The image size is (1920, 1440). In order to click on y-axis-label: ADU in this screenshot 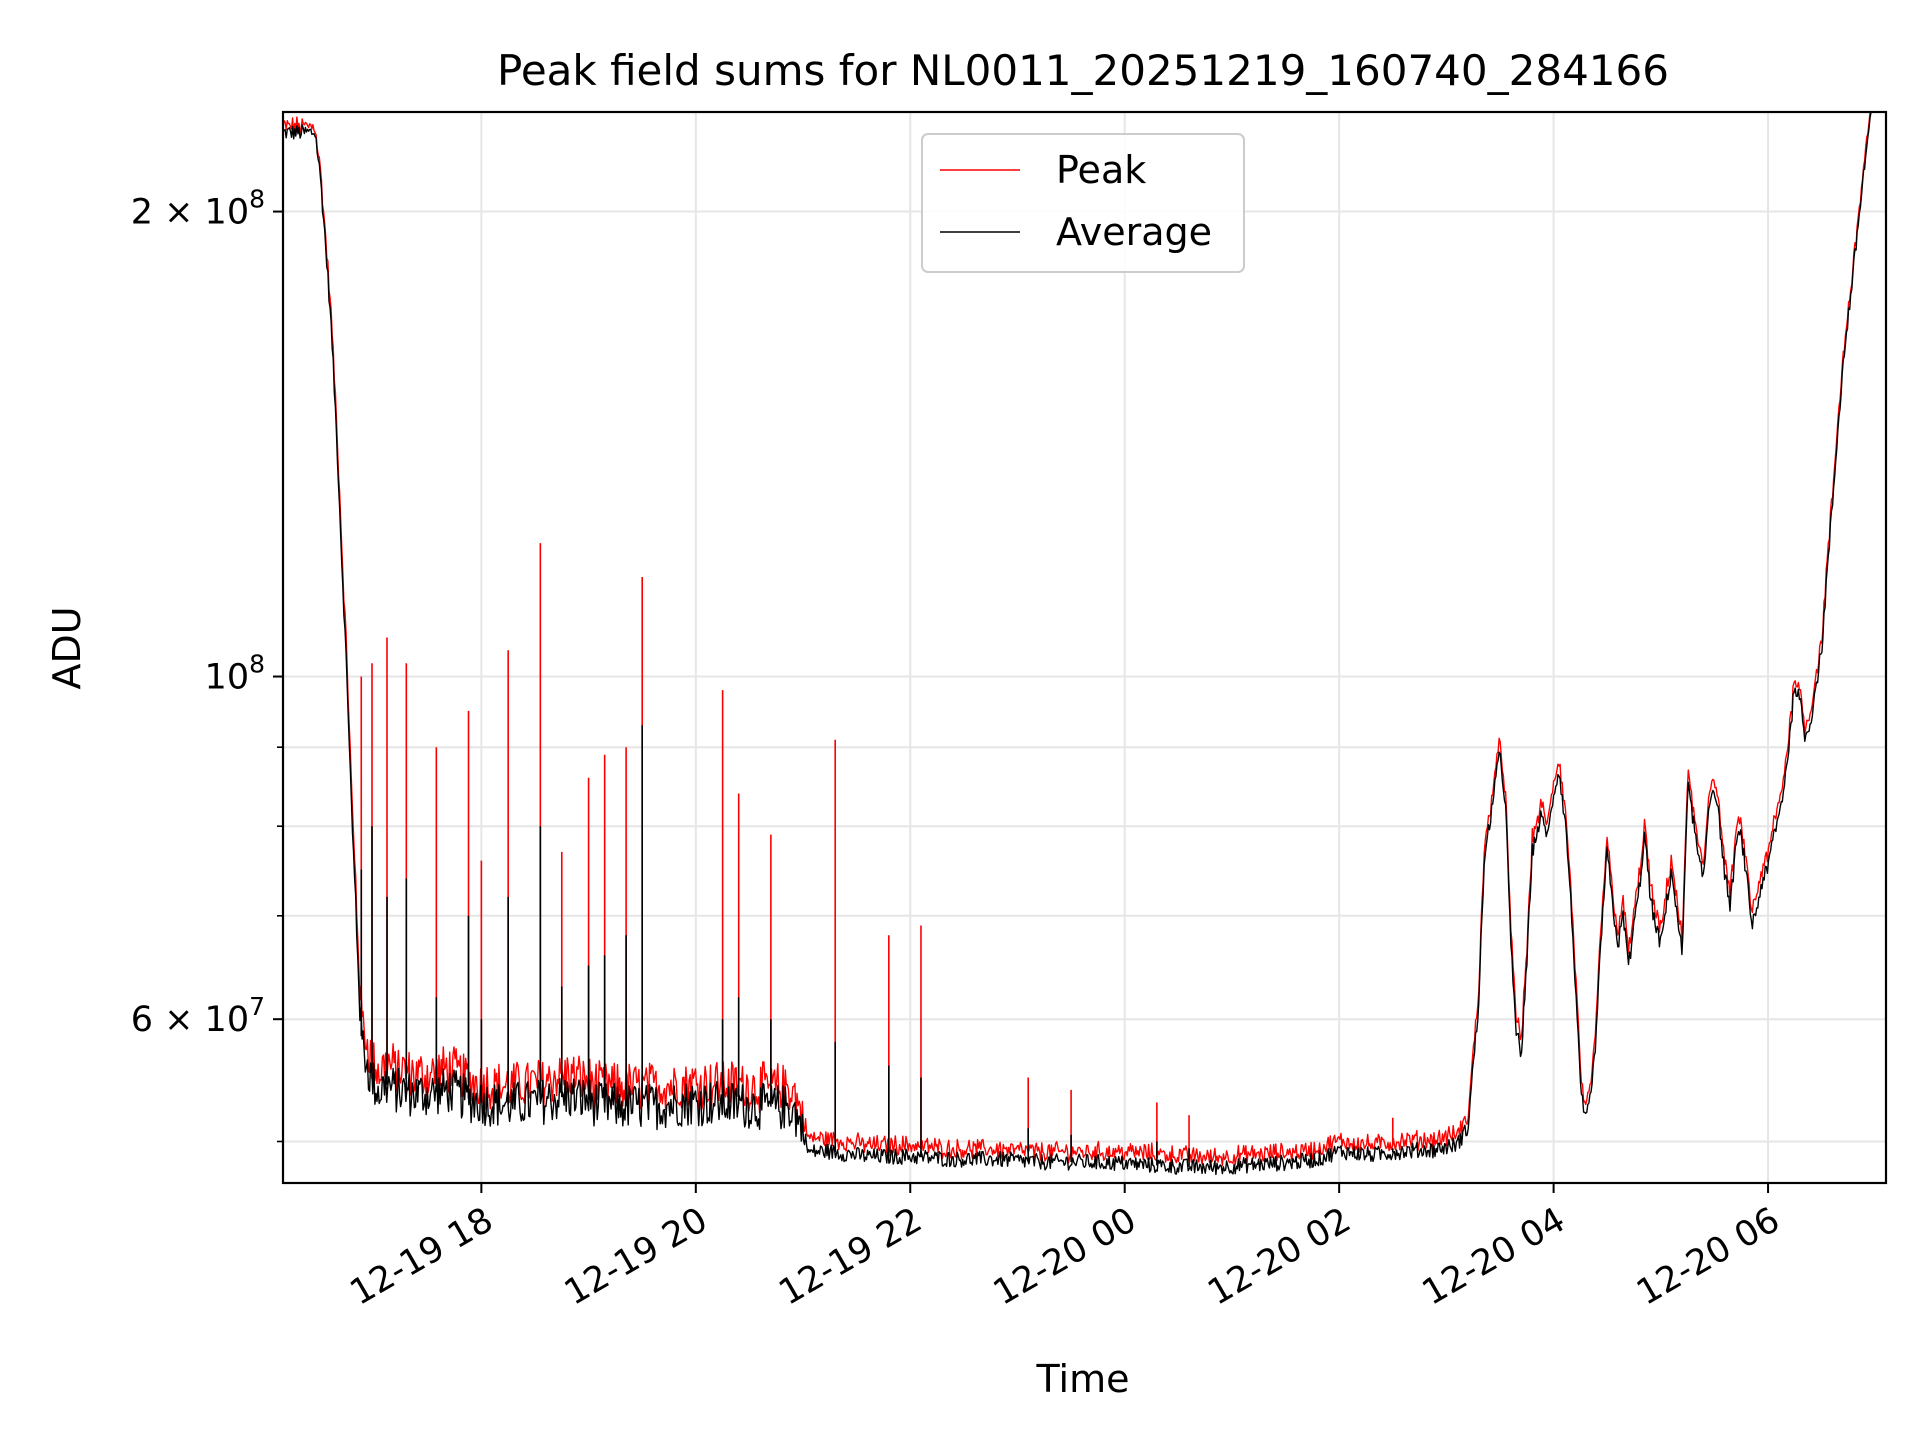, I will do `click(67, 647)`.